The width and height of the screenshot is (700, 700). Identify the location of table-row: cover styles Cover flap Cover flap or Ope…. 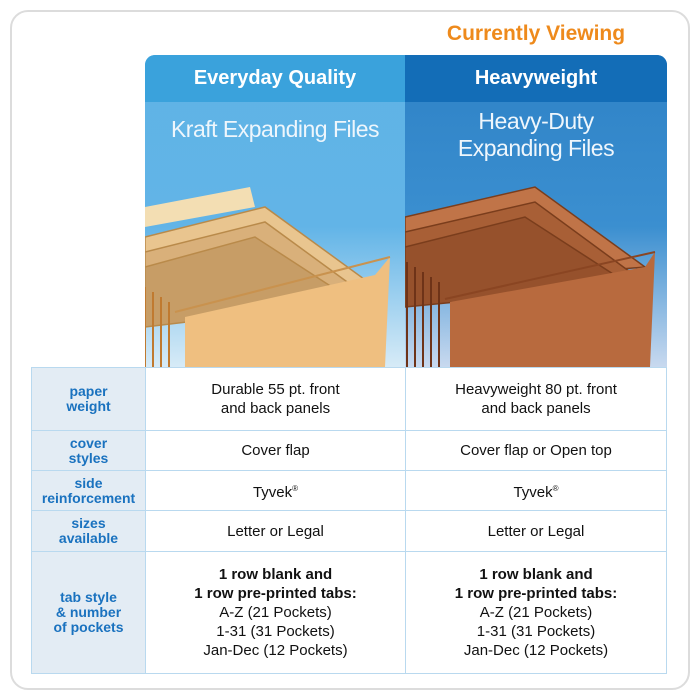
(349, 450).